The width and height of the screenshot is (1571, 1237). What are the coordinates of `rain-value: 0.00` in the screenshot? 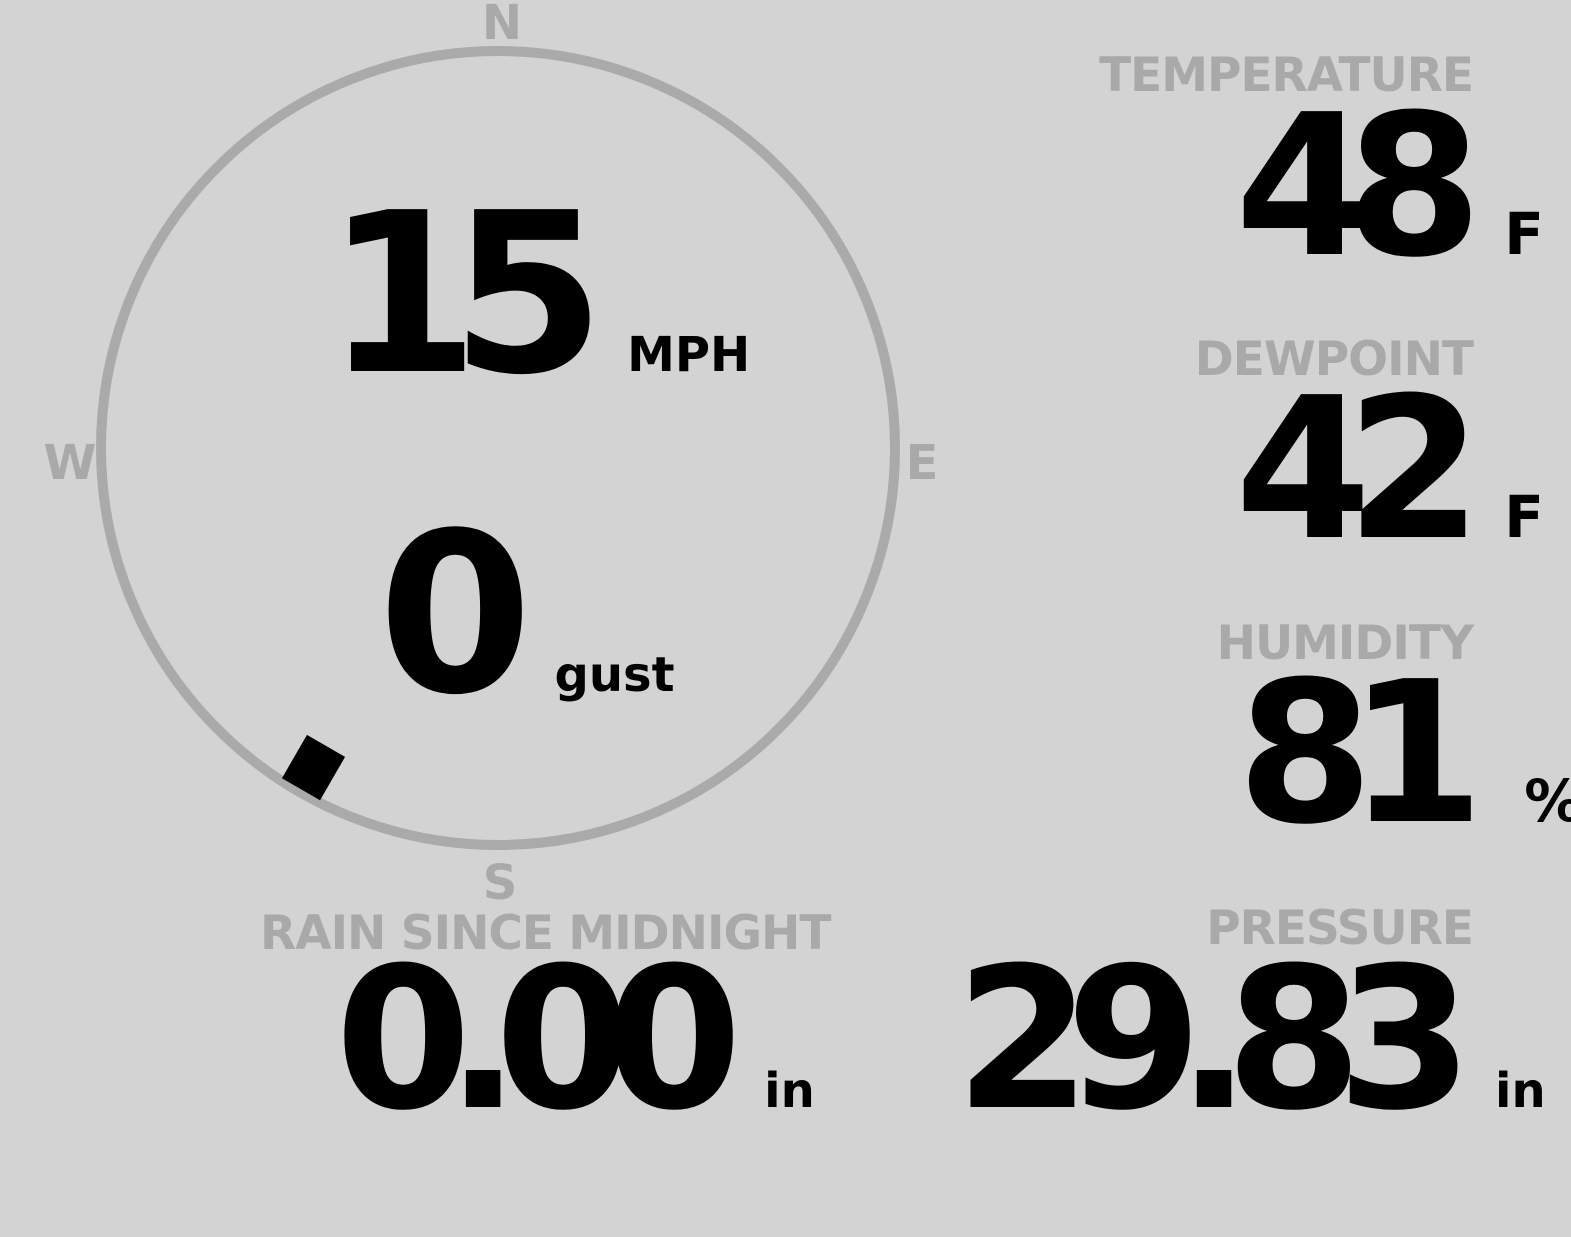 It's located at (538, 1040).